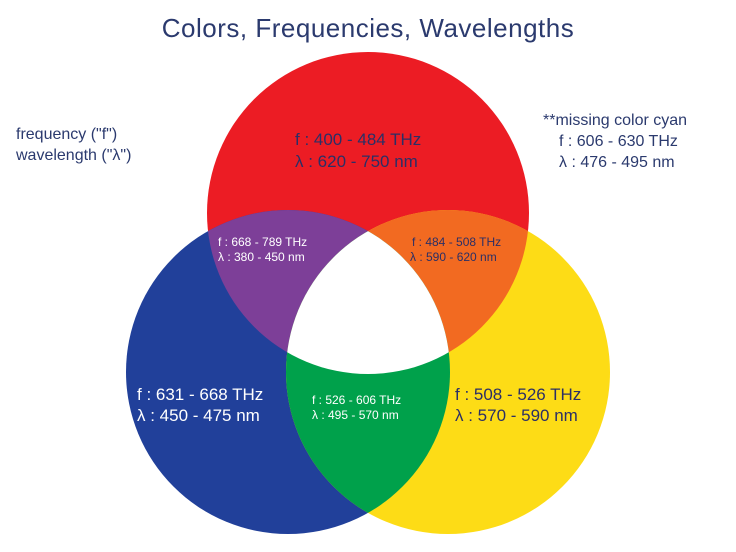 The image size is (736, 552). What do you see at coordinates (261, 257) in the screenshot?
I see `purple-wavelength: λ : 380 - 450 nm` at bounding box center [261, 257].